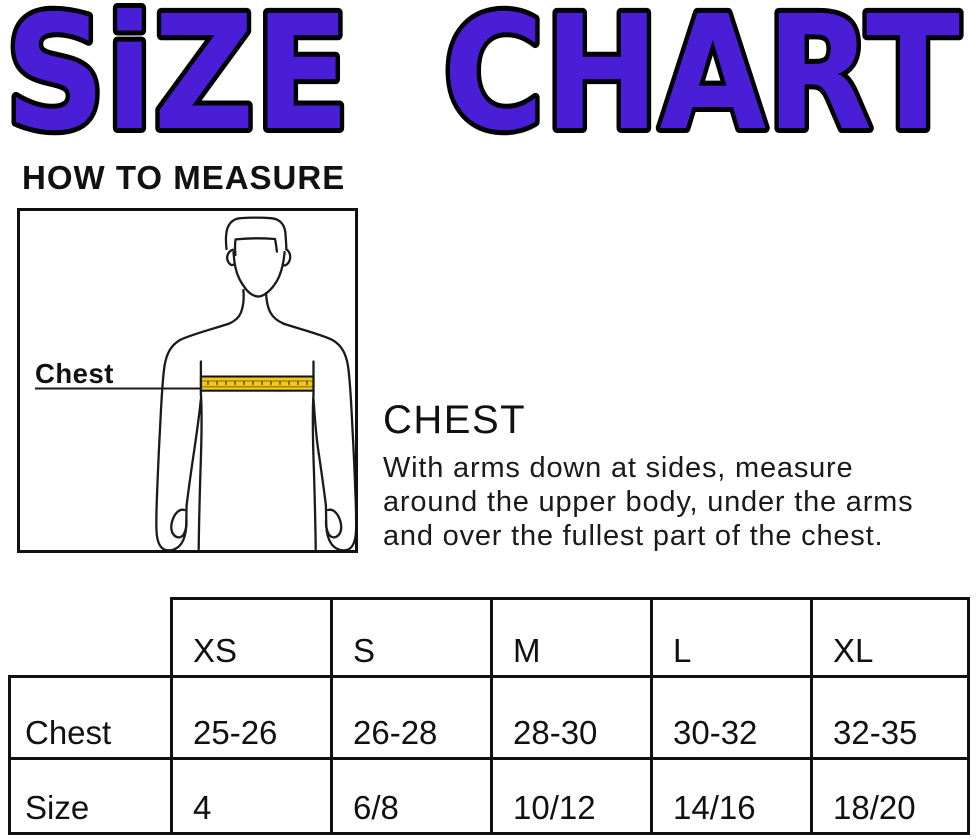 The image size is (978, 840). I want to click on instruction-line: and over the fullest part of the chest., so click(633, 536).